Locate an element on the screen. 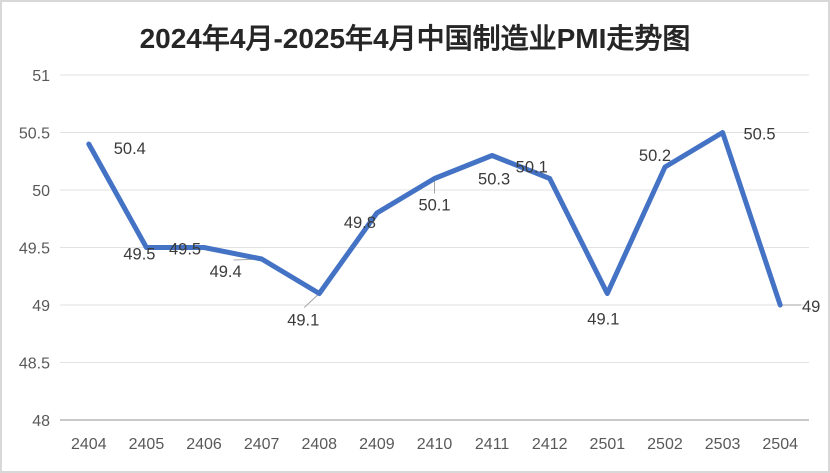 The image size is (830, 473). chart-title: 2024年4月-2025年4月中国制造业PMI走势图 is located at coordinates (415, 38).